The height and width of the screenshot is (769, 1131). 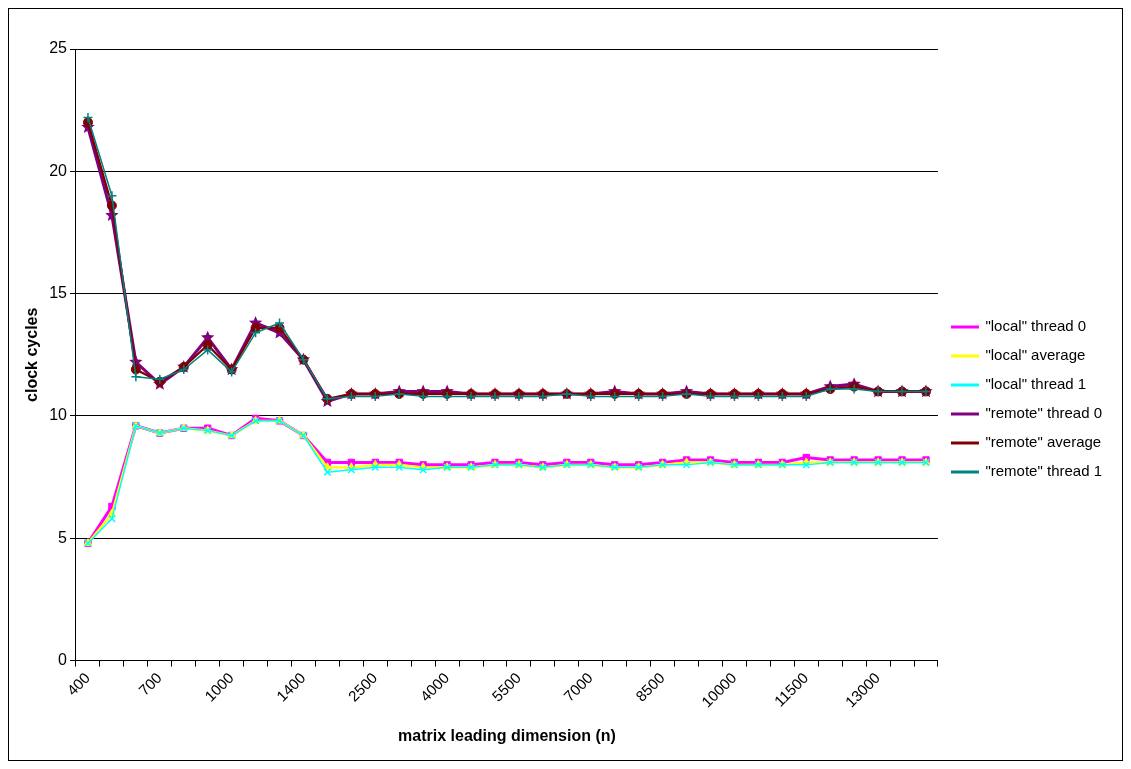 What do you see at coordinates (1043, 471) in the screenshot?
I see `legend-label: "remote" thread 1` at bounding box center [1043, 471].